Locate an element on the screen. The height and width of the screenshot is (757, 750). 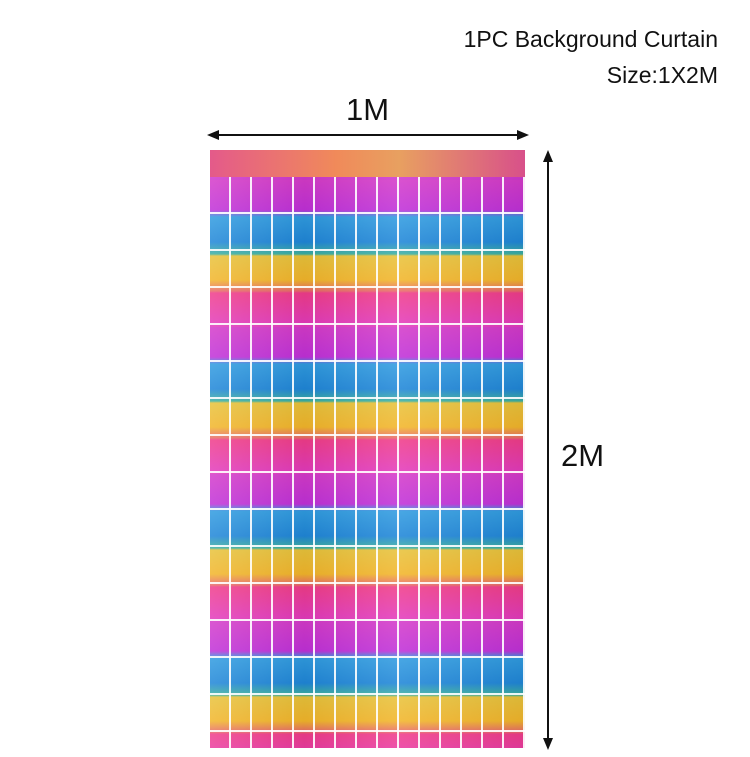
height-label: 2M is located at coordinates (583, 455).